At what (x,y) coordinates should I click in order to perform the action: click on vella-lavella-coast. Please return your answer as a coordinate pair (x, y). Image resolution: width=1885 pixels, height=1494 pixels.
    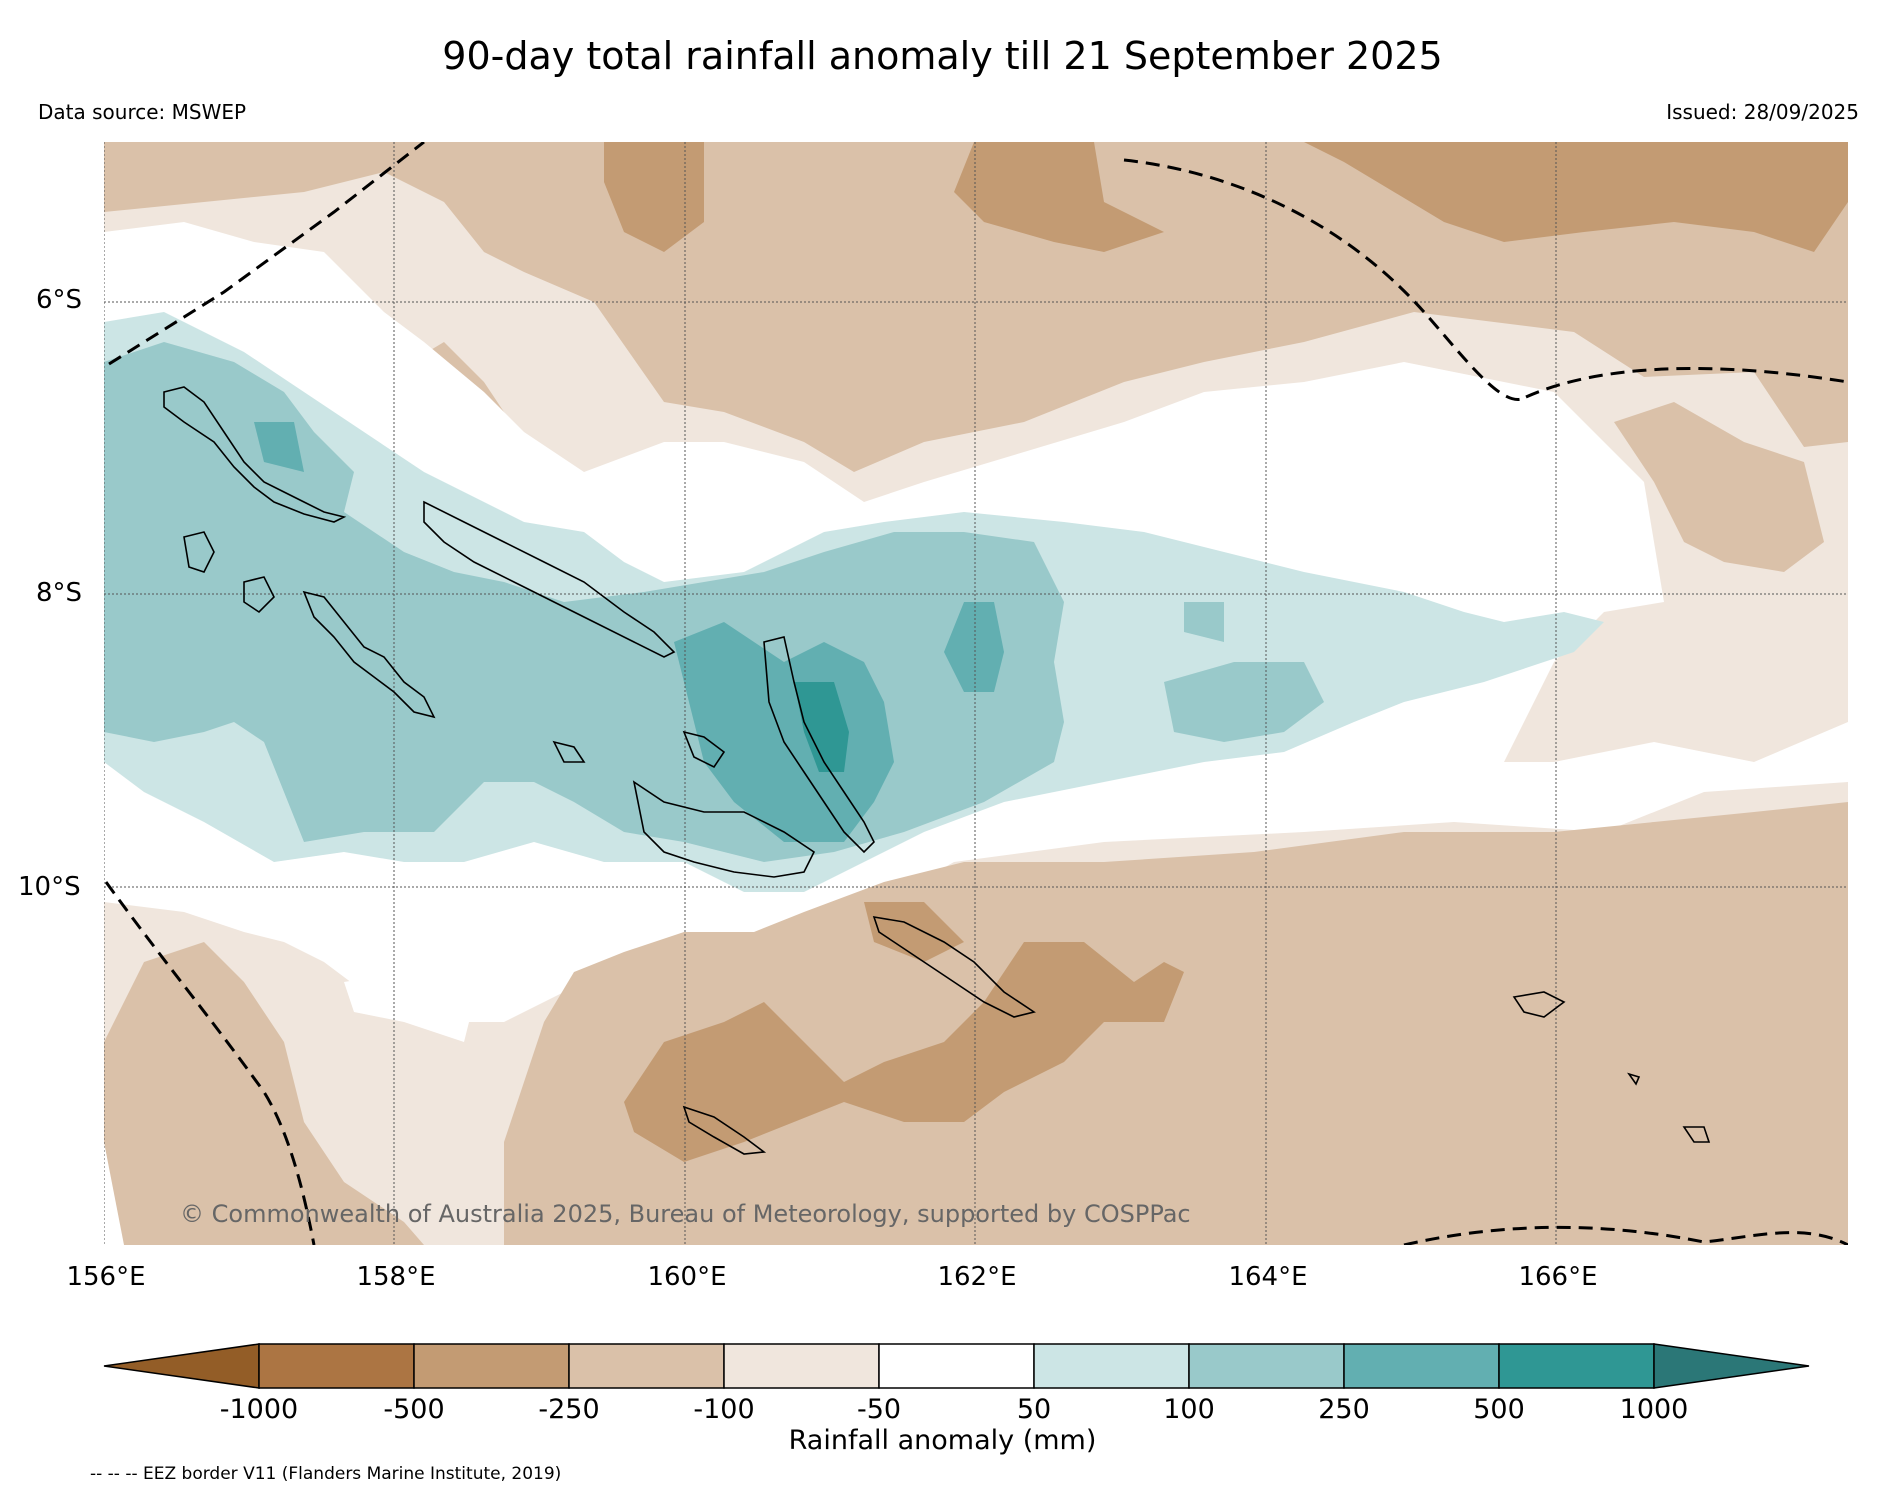
    Looking at the image, I should click on (259, 595).